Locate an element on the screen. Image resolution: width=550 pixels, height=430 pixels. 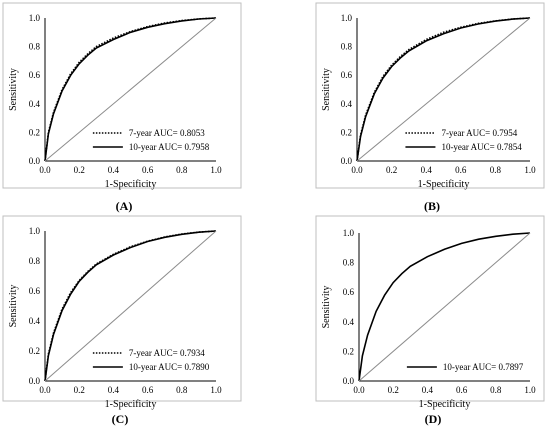
legend-label: 10-year AUC= 0.7958 is located at coordinates (169, 147).